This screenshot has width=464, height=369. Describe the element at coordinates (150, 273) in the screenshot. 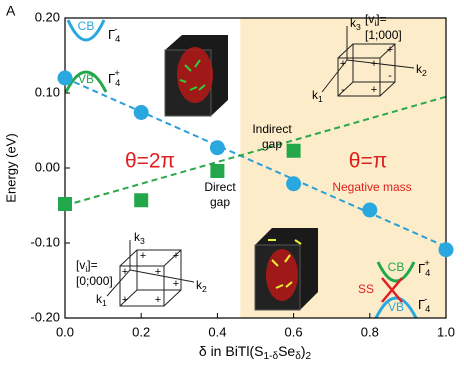

I see `cube-bottom` at that location.